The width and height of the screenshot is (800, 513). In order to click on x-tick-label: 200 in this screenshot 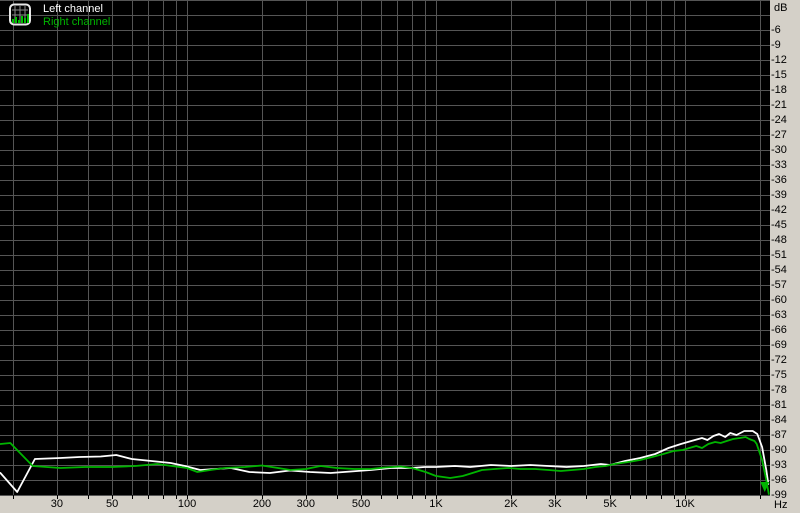, I will do `click(262, 504)`.